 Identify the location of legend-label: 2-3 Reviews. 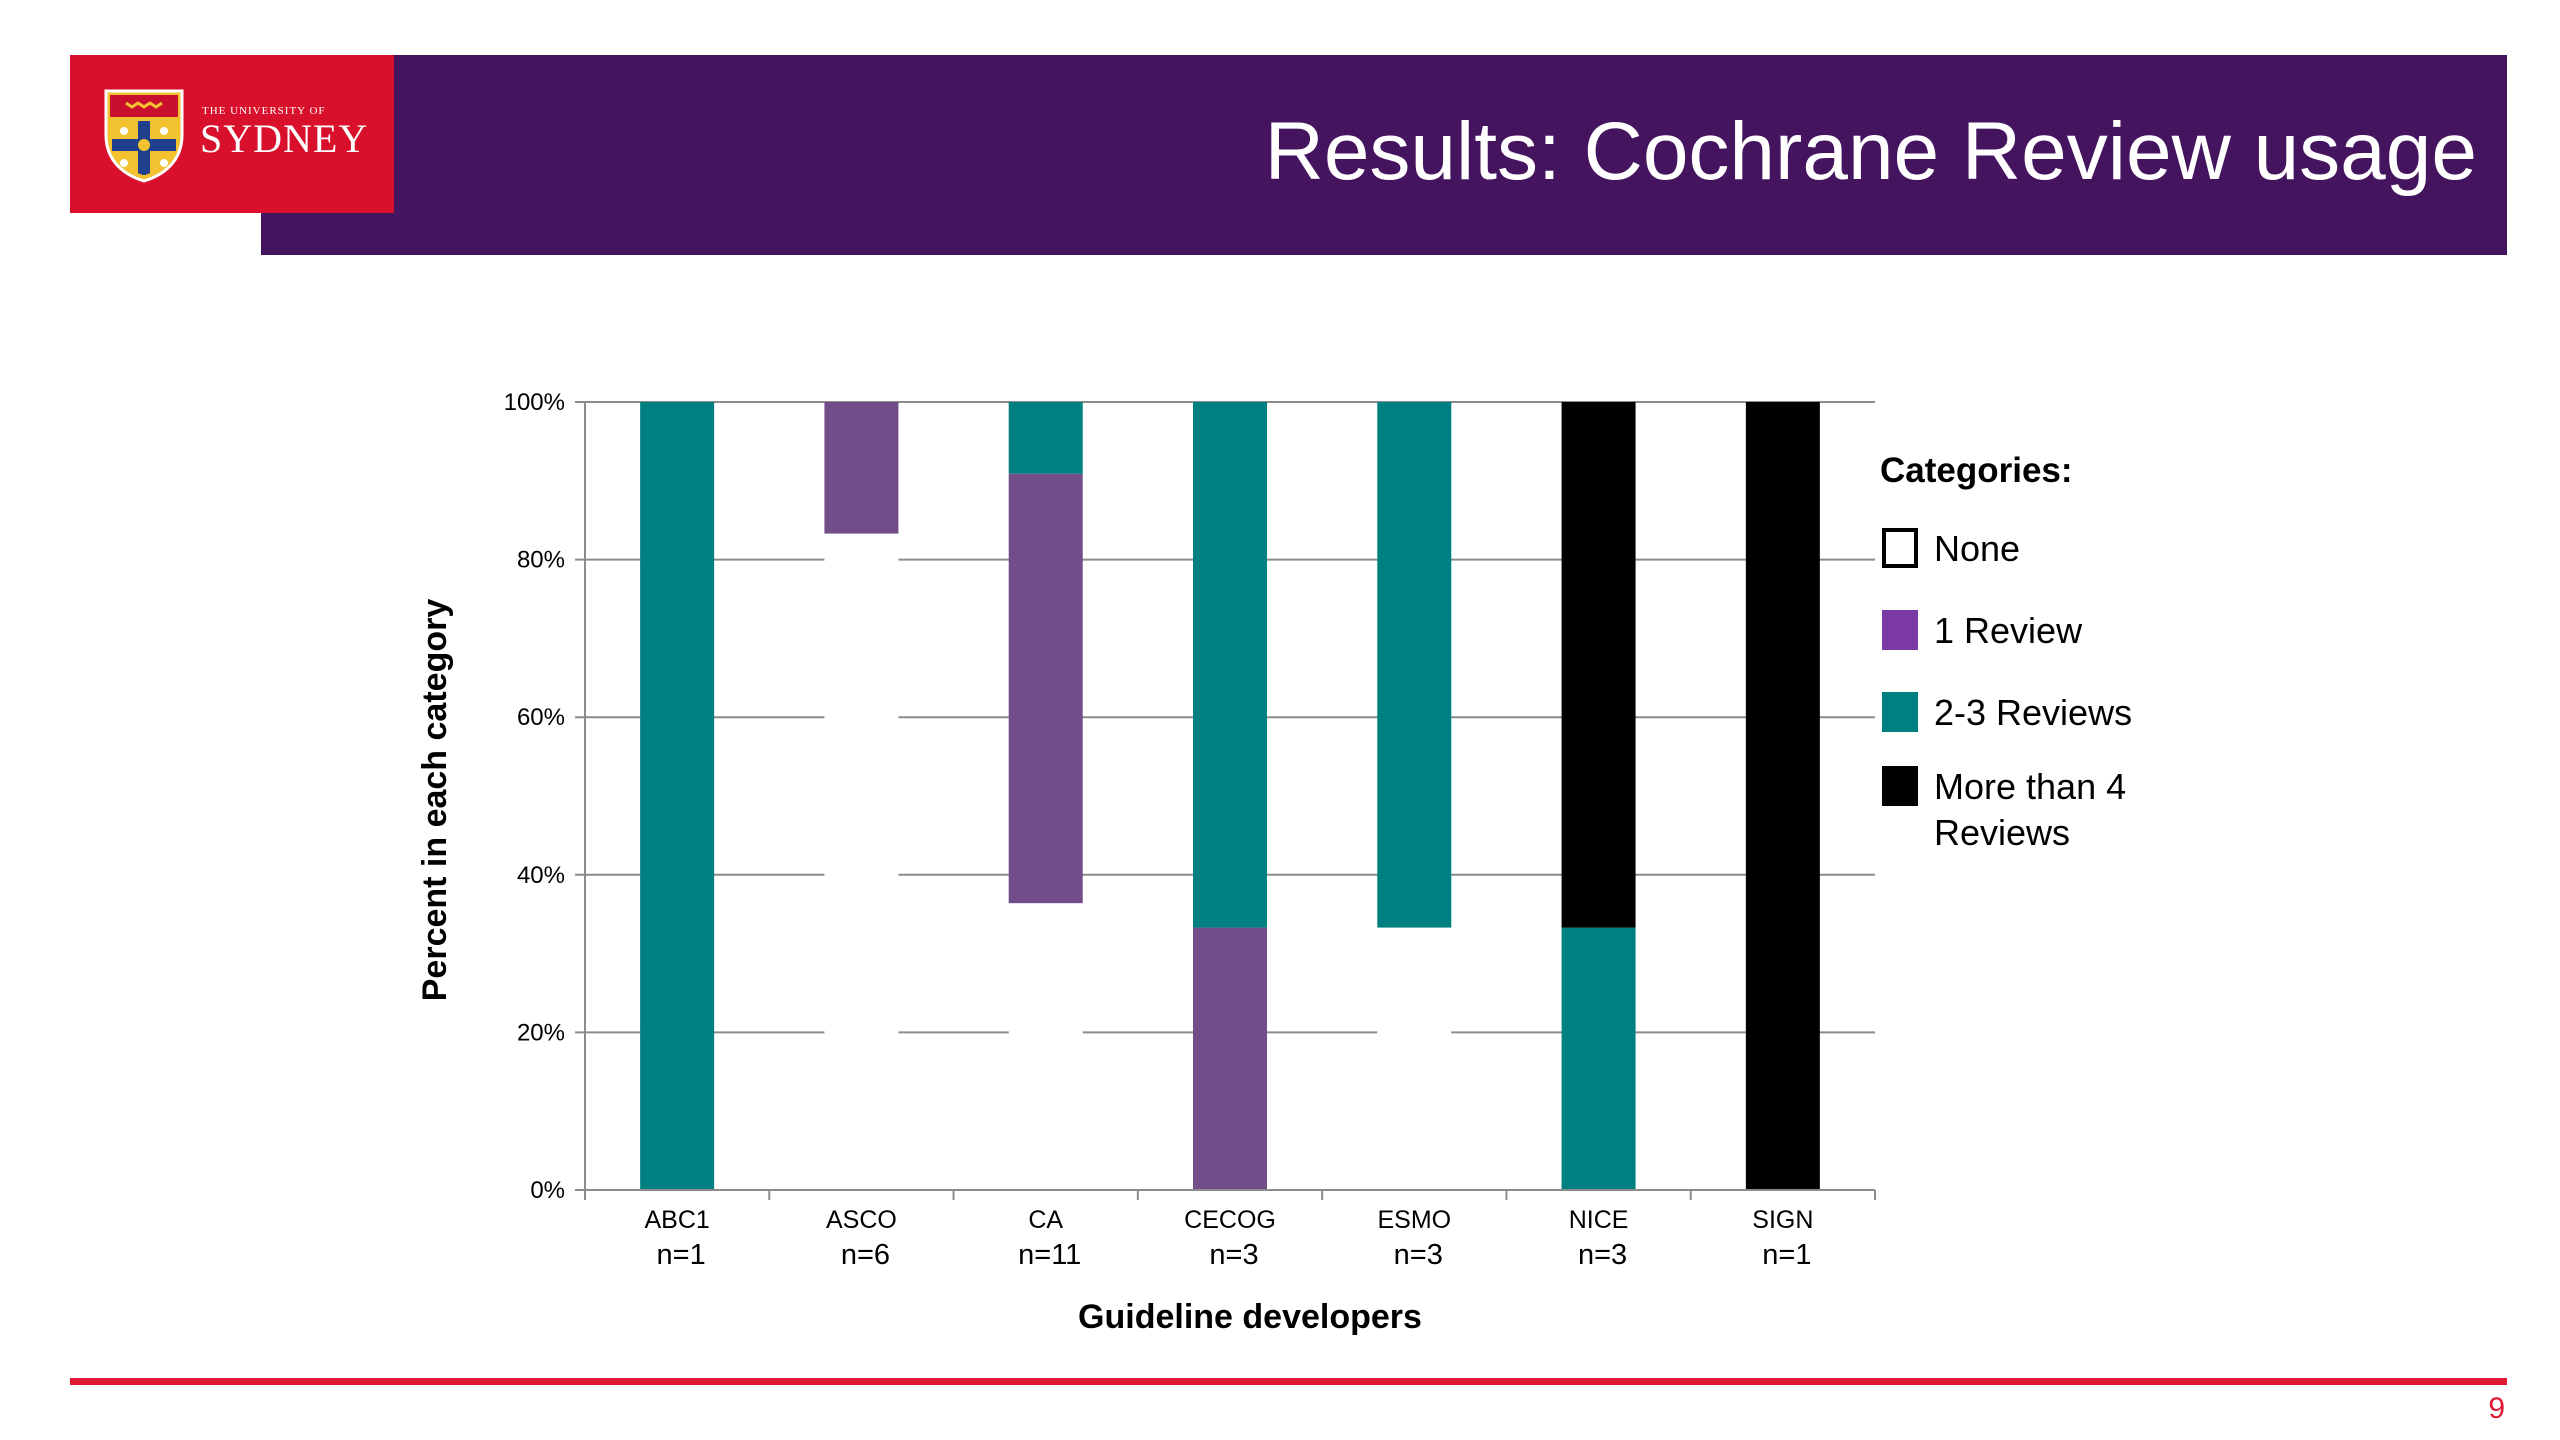
(2033, 712).